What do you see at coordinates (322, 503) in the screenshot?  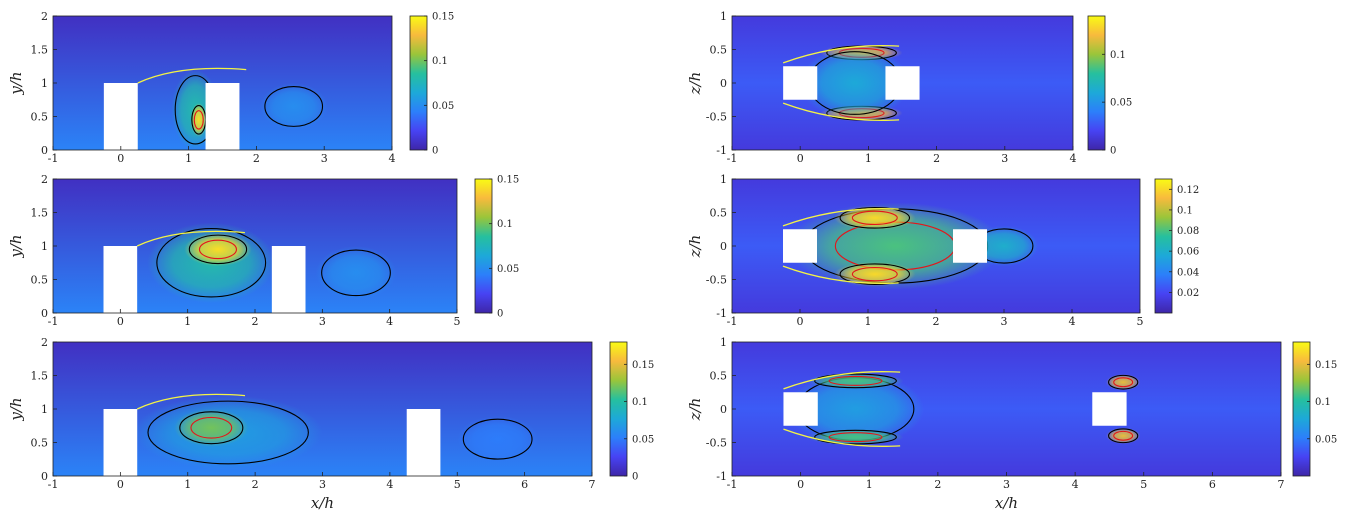 I see `x-axis-label: x/h` at bounding box center [322, 503].